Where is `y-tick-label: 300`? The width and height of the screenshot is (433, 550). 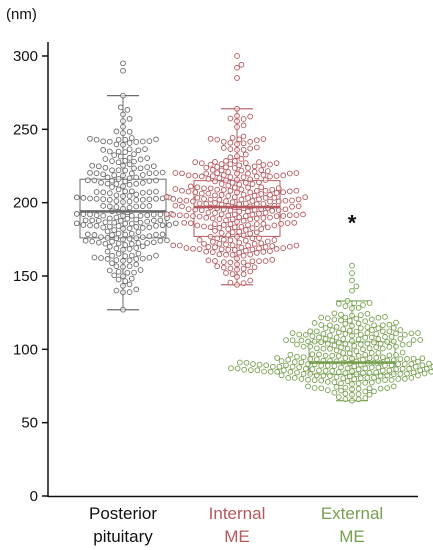 y-tick-label: 300 is located at coordinates (25, 56).